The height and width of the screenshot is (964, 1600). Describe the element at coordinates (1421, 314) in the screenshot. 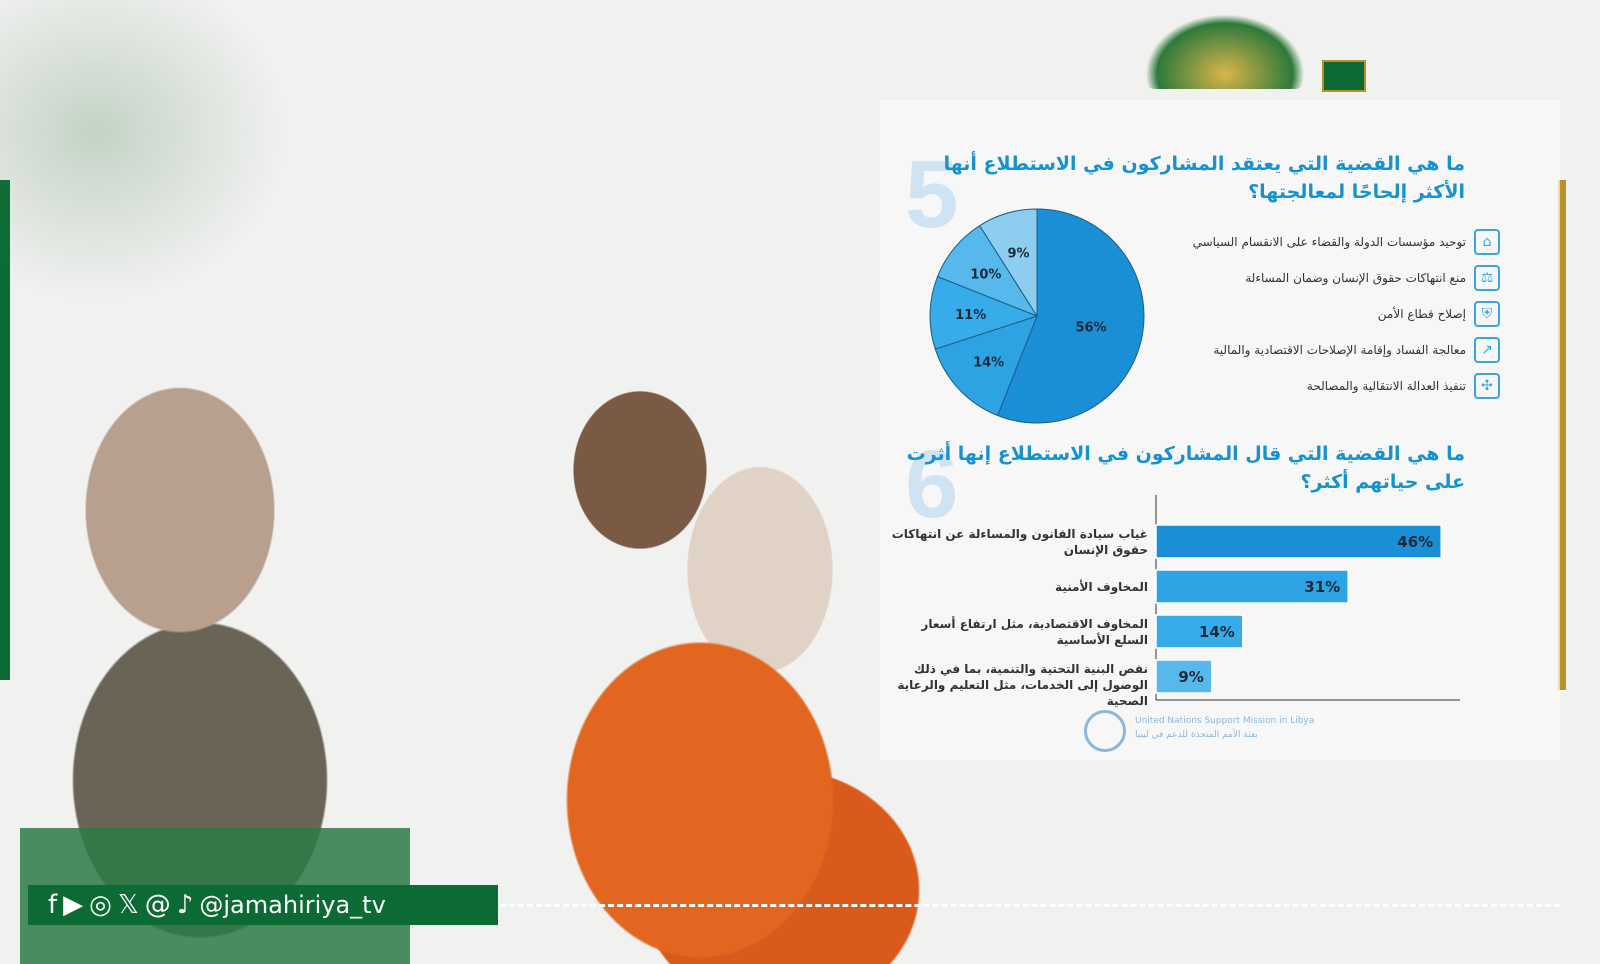

I see `legend-label: إصلاح قطاع الأمن` at that location.